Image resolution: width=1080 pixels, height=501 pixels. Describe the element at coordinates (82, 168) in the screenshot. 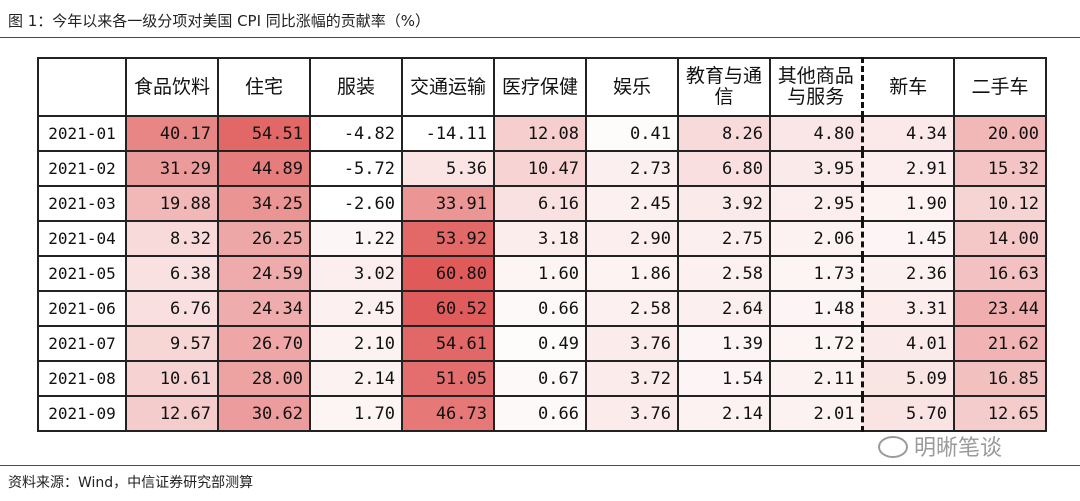

I see `row-label: 2021-02` at that location.